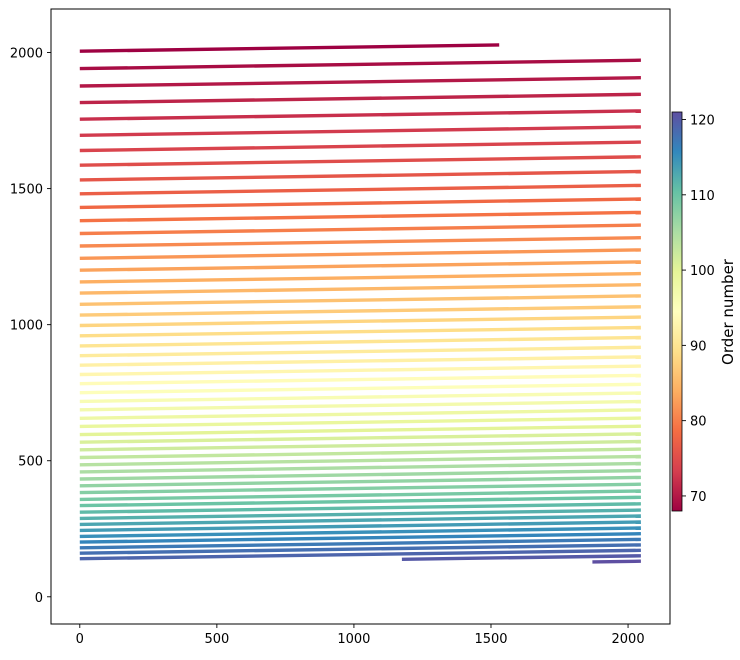 Image resolution: width=740 pixels, height=660 pixels. Describe the element at coordinates (353, 639) in the screenshot. I see `x-tick-label: 1000` at that location.